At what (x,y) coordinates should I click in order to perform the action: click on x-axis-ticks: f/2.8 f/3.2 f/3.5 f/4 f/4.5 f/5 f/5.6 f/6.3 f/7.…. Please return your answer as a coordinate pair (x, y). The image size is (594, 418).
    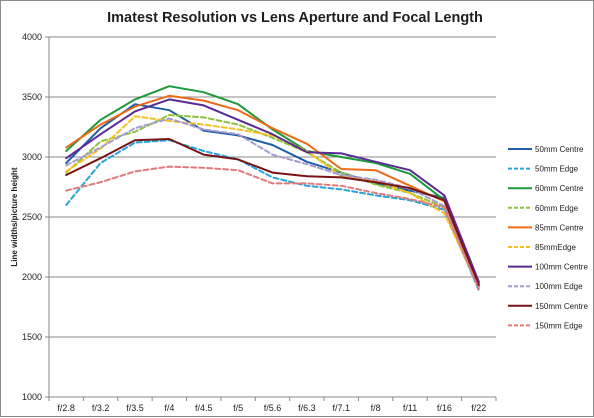
    Looking at the image, I should click on (272, 405).